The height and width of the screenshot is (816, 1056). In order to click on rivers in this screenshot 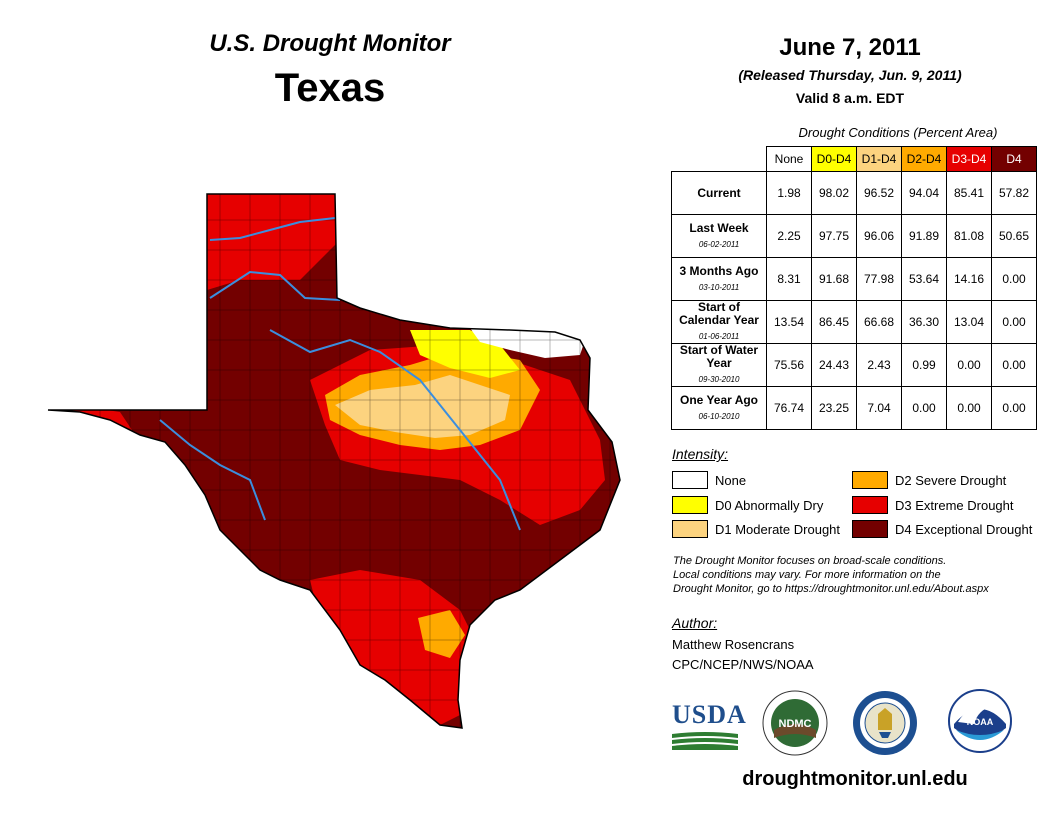, I will do `click(340, 374)`.